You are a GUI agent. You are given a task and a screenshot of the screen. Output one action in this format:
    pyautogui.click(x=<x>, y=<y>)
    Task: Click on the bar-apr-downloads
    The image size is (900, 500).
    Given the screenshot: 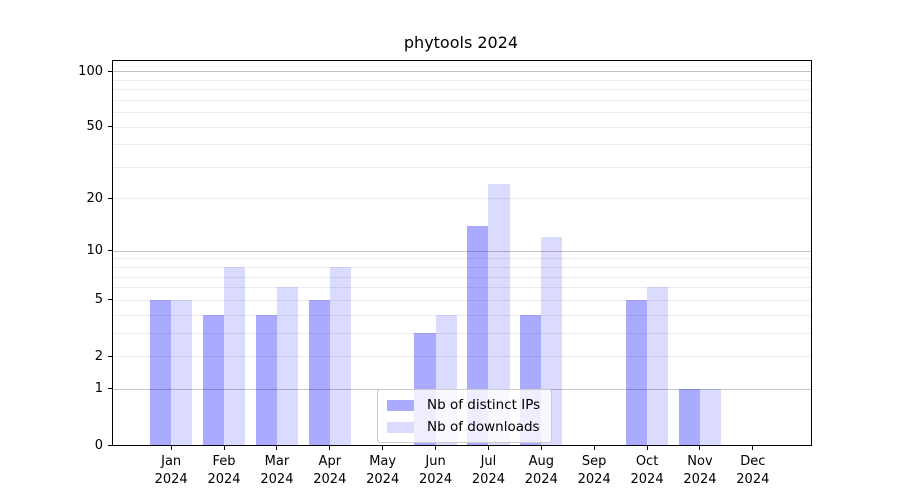 What is the action you would take?
    pyautogui.click(x=340, y=356)
    